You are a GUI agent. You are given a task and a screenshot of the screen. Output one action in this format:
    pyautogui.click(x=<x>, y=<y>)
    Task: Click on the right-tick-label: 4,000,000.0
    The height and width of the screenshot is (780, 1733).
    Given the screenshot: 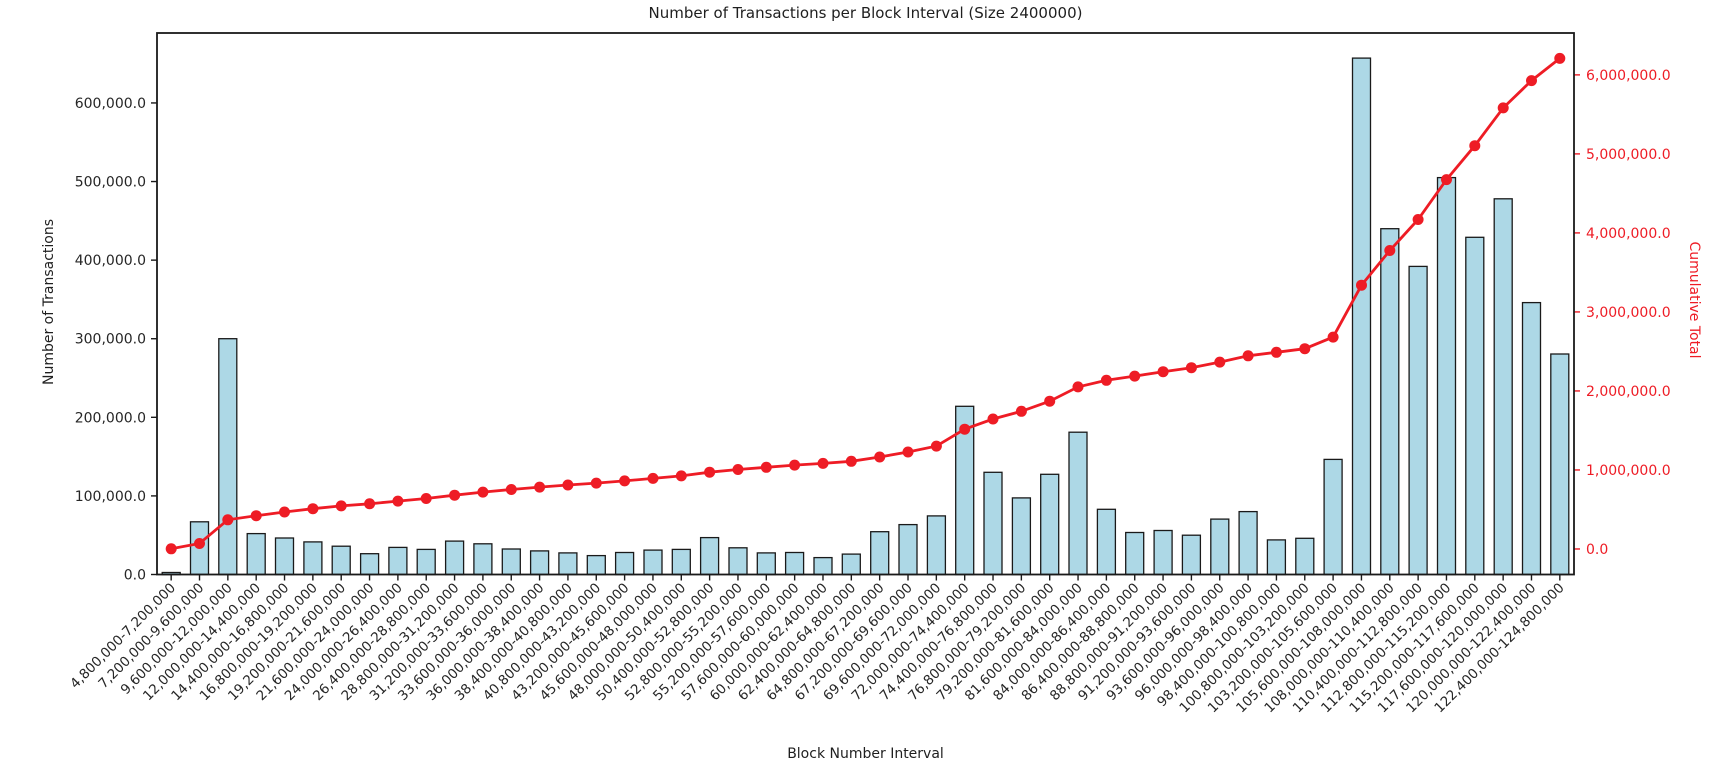 What is the action you would take?
    pyautogui.click(x=1628, y=234)
    